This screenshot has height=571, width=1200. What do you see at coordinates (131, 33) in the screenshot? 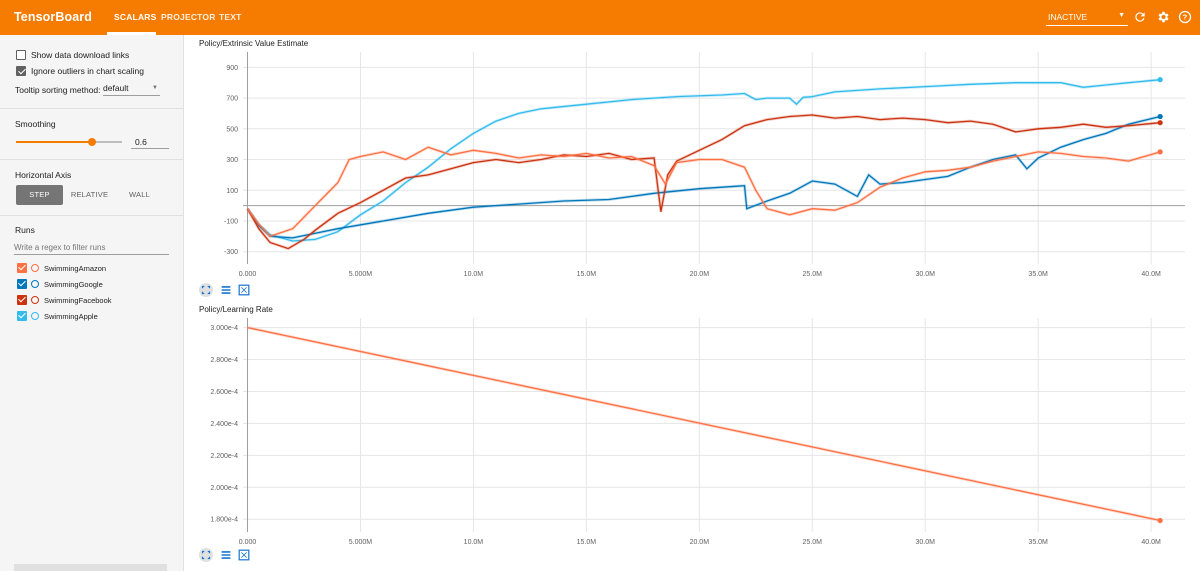
I see `active-tab-indicator` at bounding box center [131, 33].